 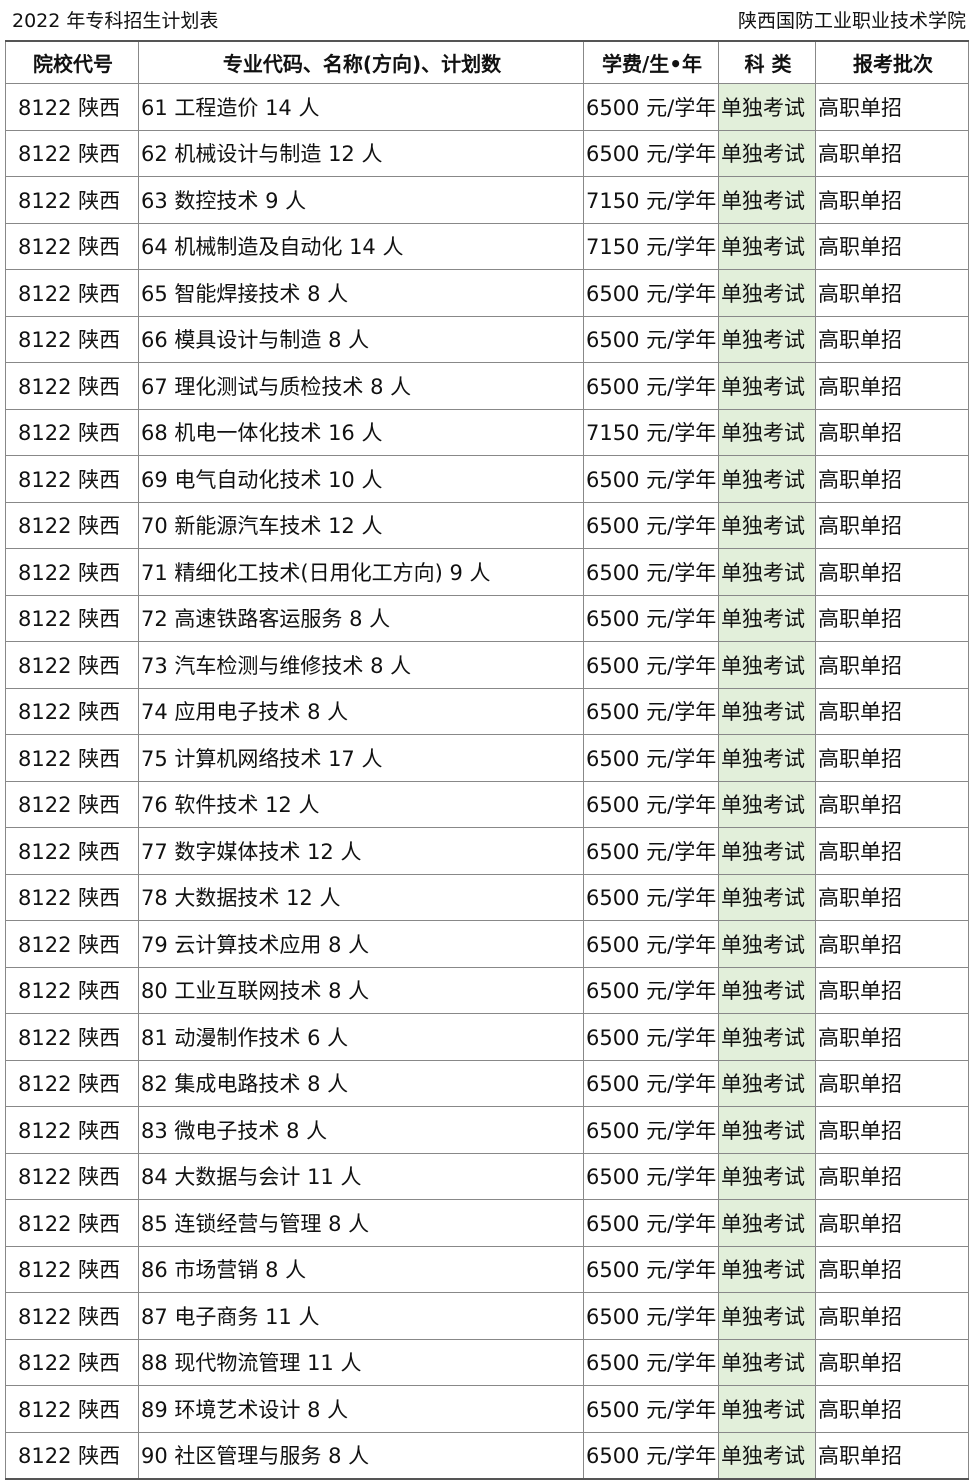 I want to click on table-row: 8122 陕西 81 动漫制作技术 6 人 6500 元/学年 单独考试 高职单招, so click(x=487, y=1037).